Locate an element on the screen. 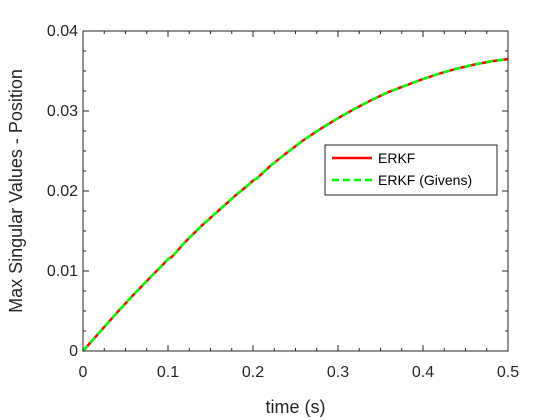 This screenshot has width=560, height=420. x-tick-label: 0.4 is located at coordinates (423, 372).